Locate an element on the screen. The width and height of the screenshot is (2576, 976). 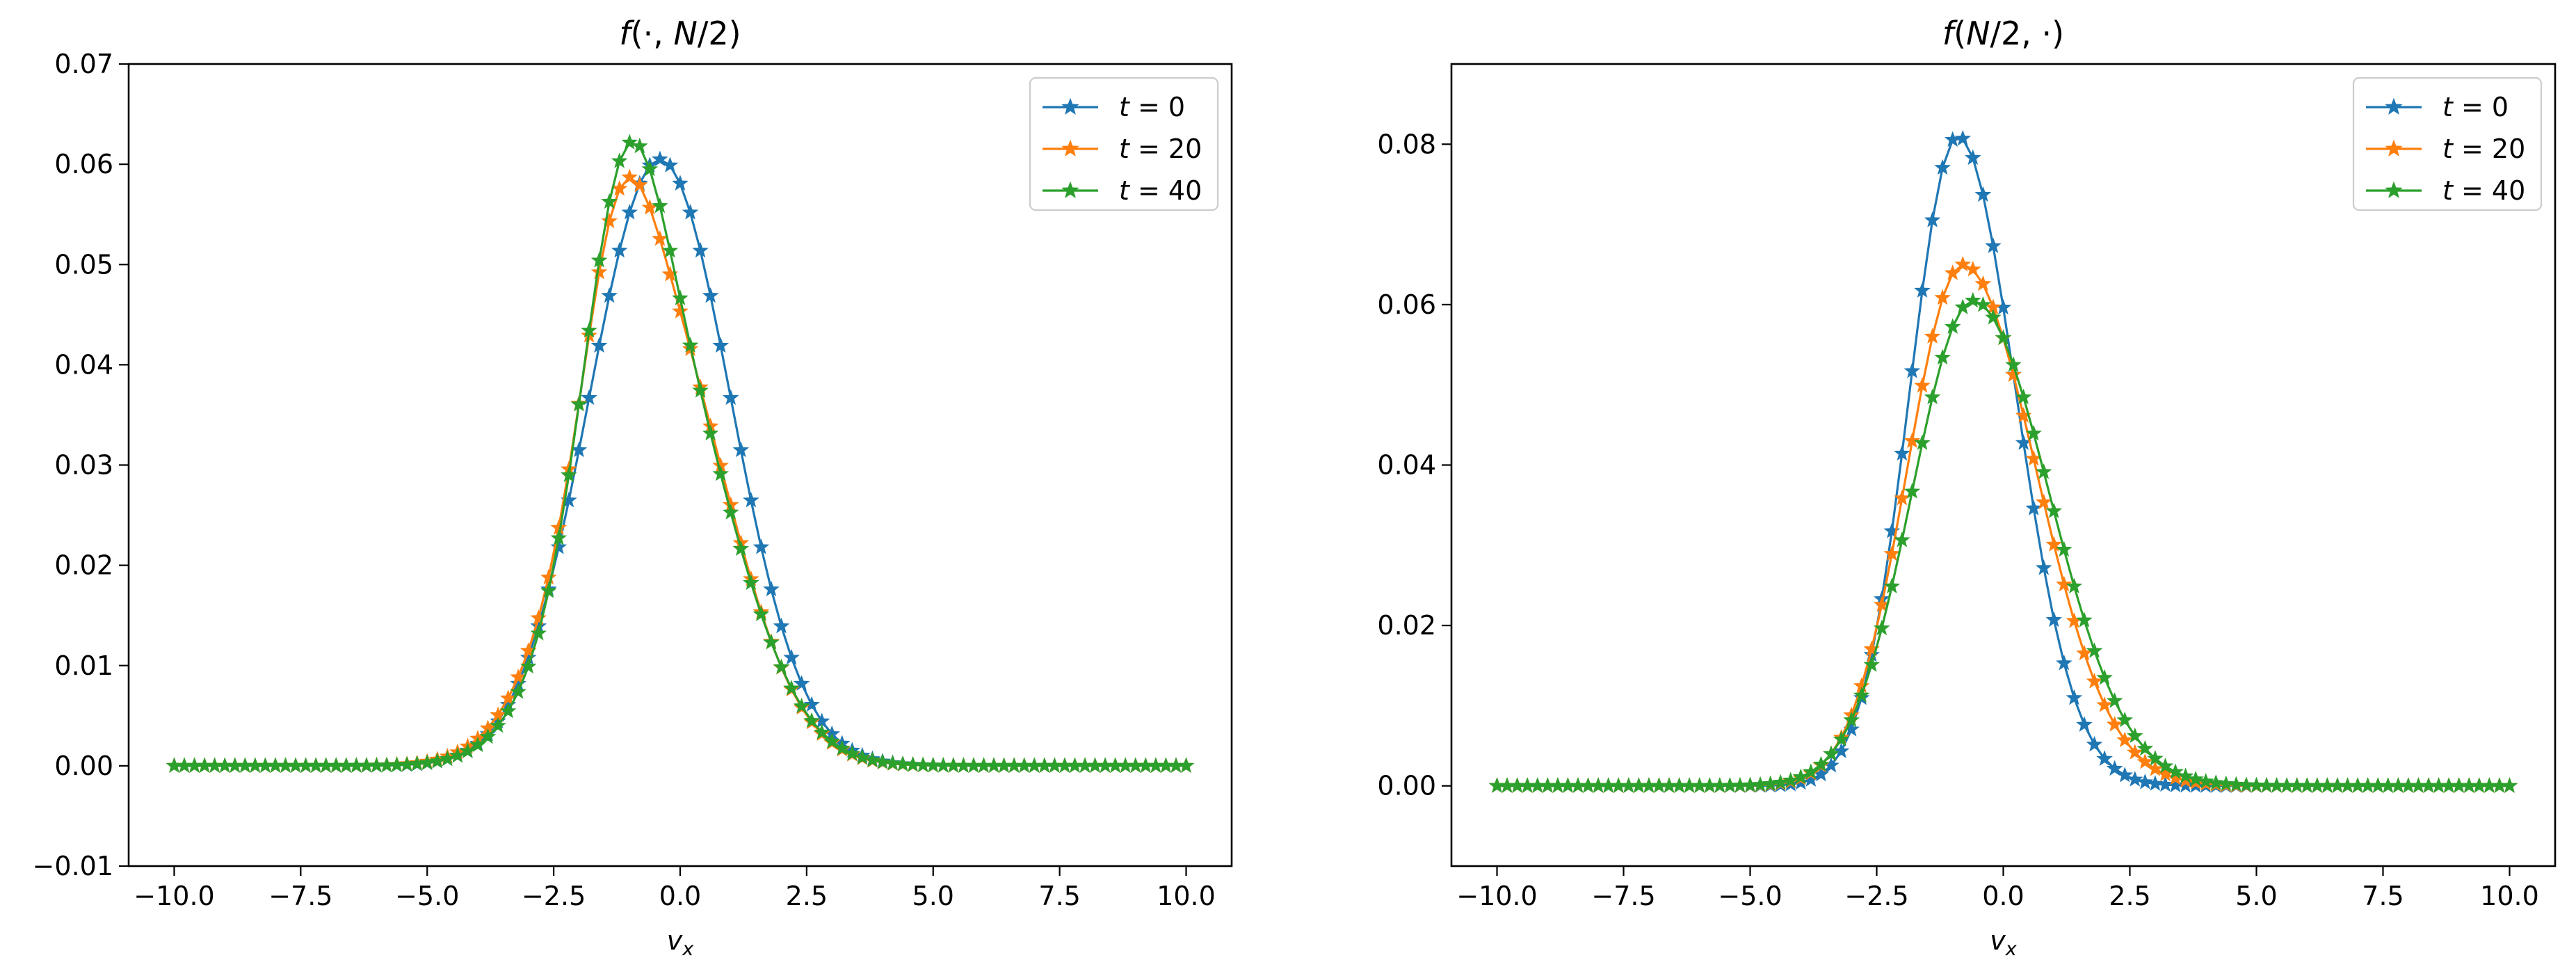
legend: t = 0 t = 20 t = 40 is located at coordinates (1124, 144).